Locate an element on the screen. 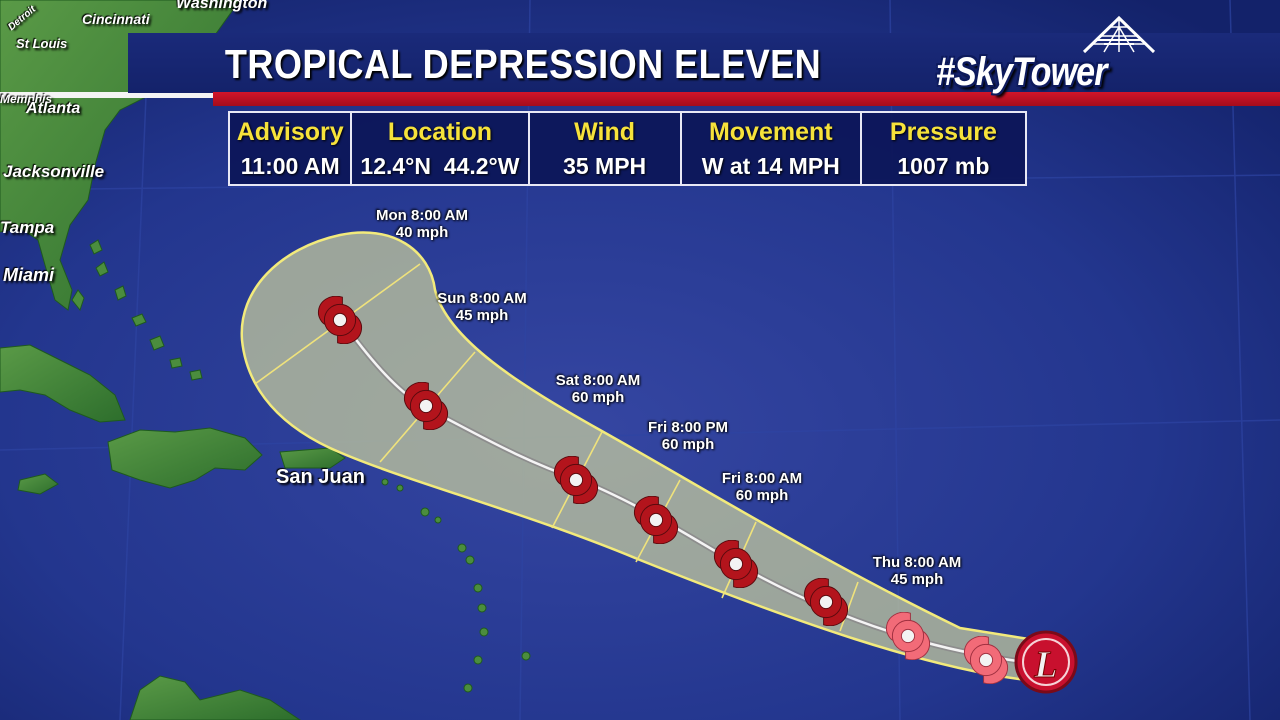 This screenshot has height=720, width=1280. forecast-time: Thu 8:00 AM is located at coordinates (917, 562).